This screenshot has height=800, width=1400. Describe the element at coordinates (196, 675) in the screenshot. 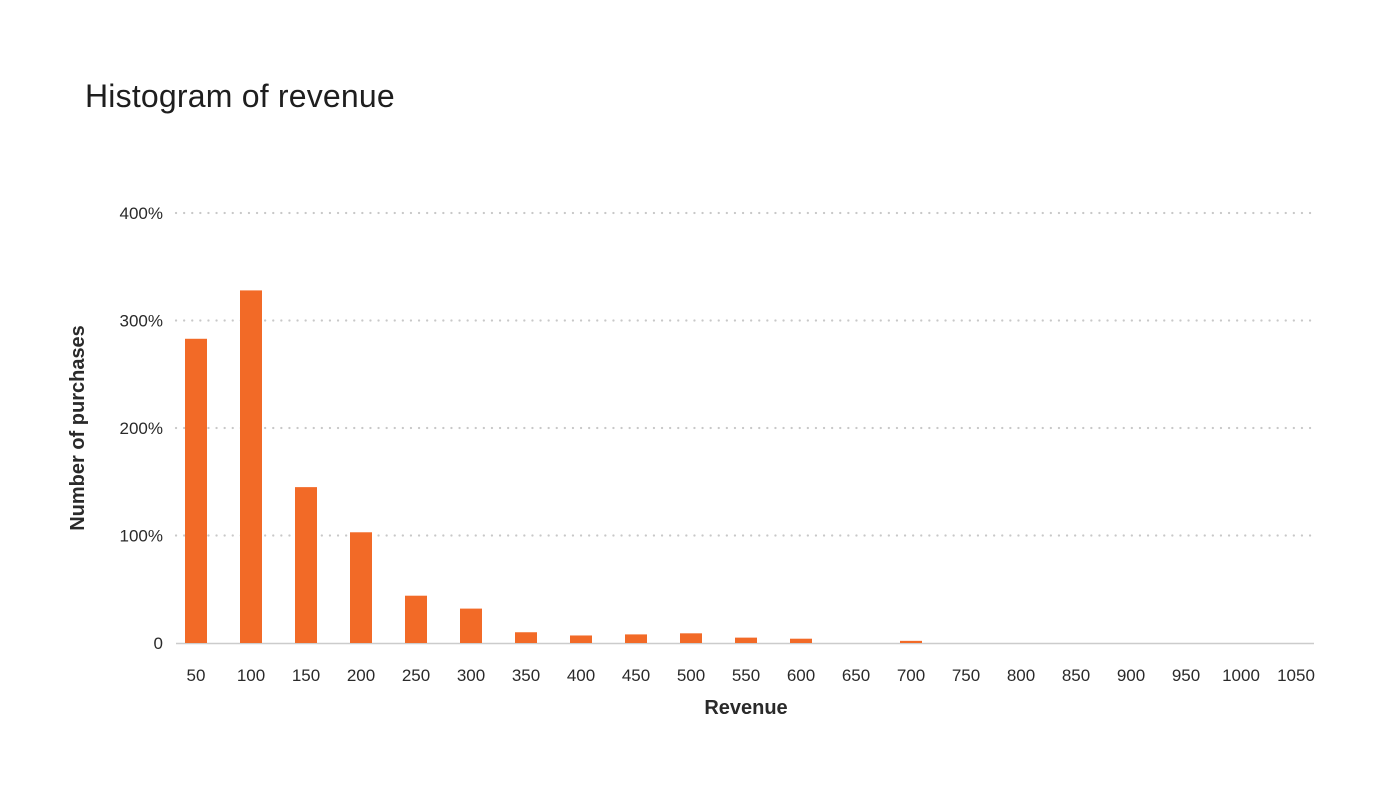

I see `x-tick-label: 50` at that location.